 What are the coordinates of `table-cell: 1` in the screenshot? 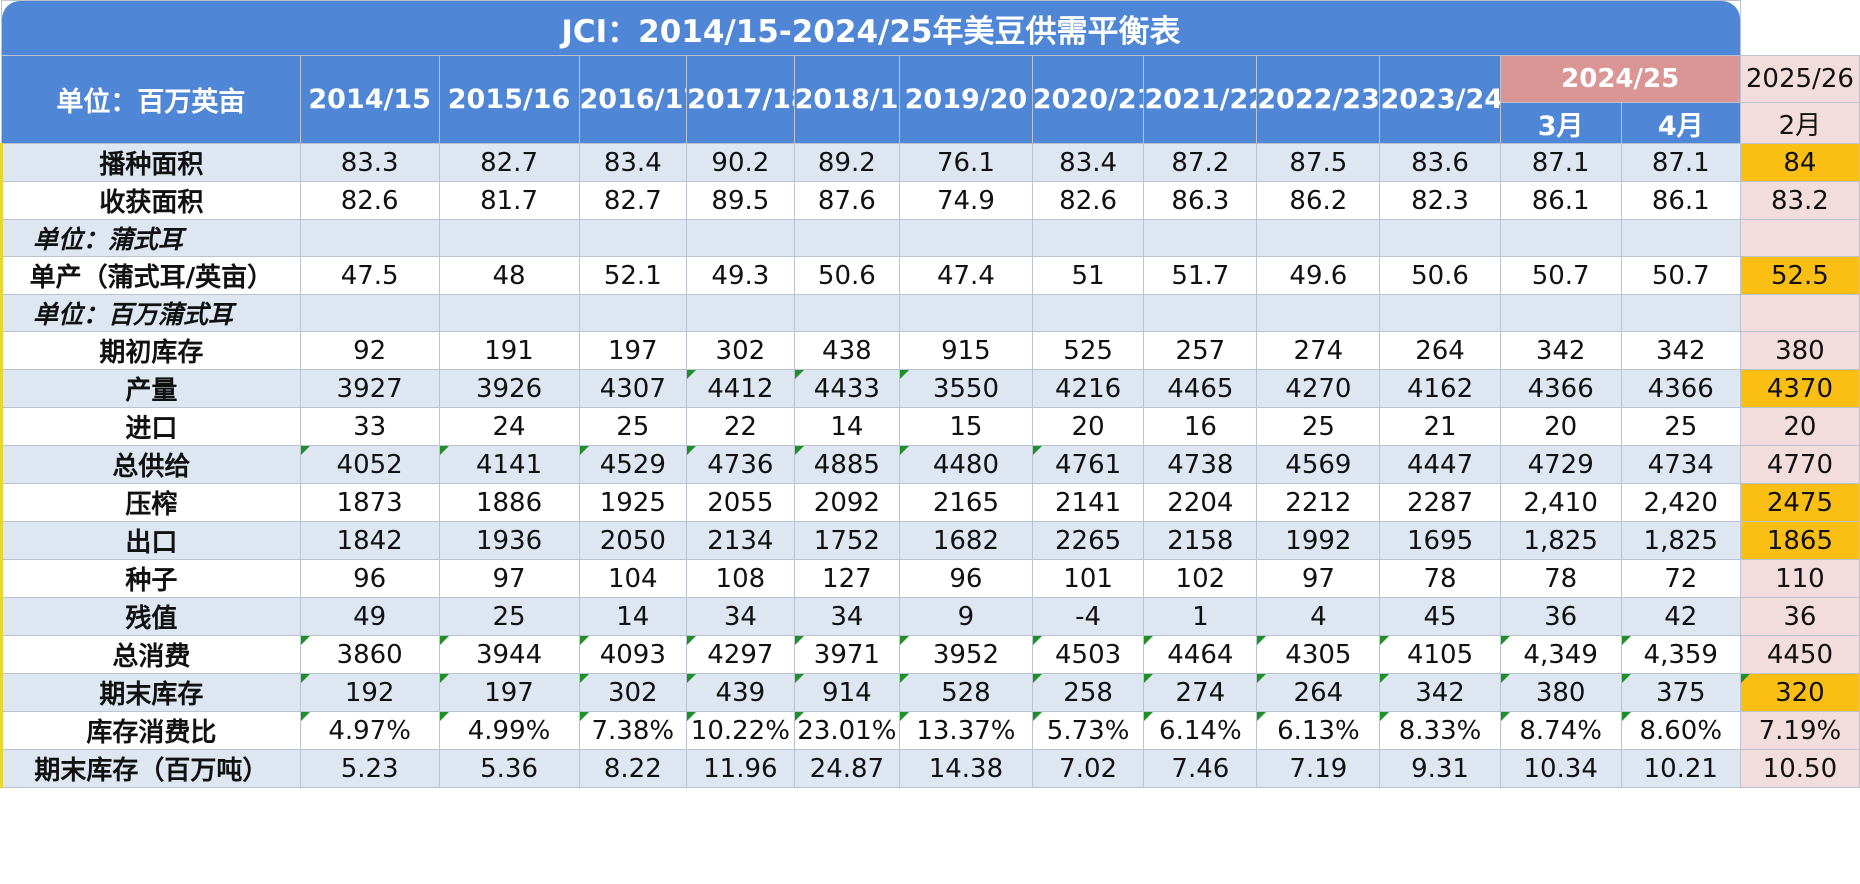 It's located at (1200, 616).